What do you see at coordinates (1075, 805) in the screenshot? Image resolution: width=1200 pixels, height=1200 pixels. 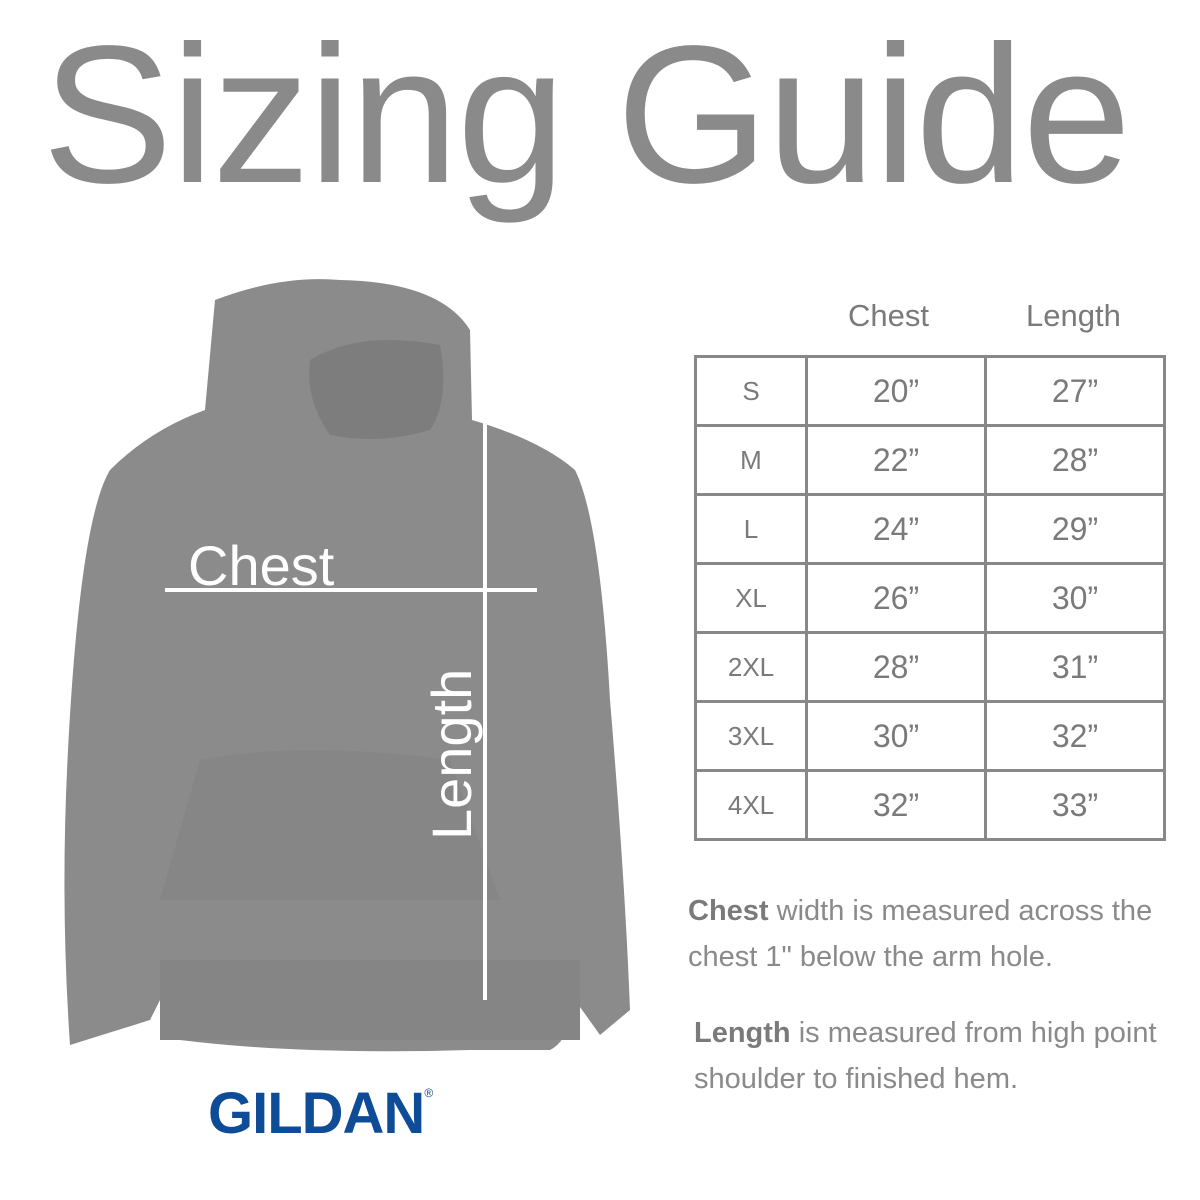 I see `length-cell: 33”` at bounding box center [1075, 805].